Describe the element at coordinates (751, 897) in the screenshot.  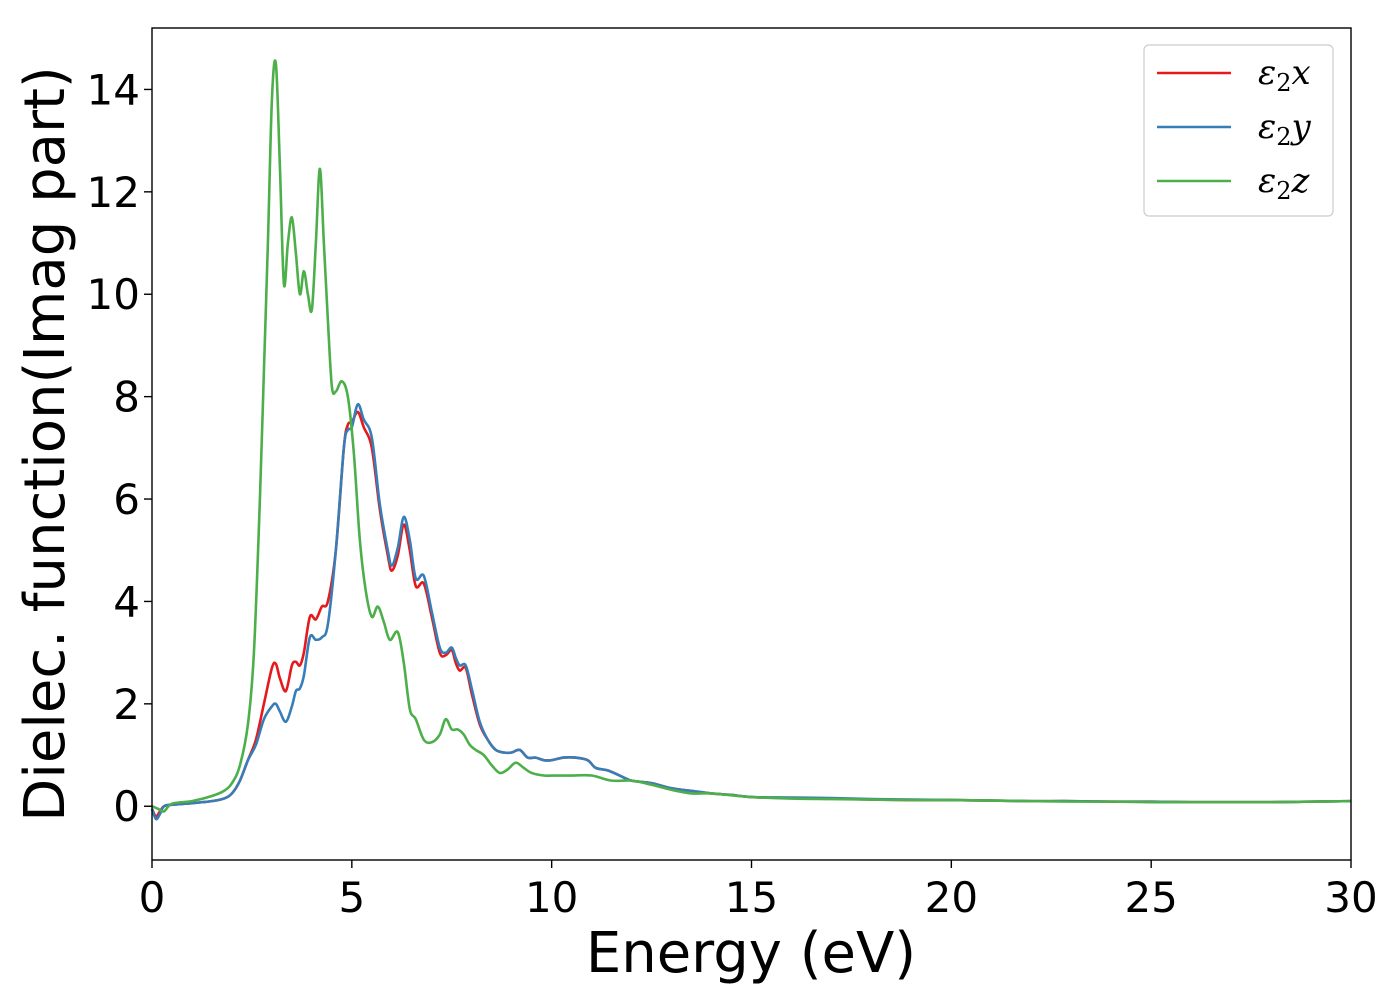
I see `x-tick-label: 15` at that location.